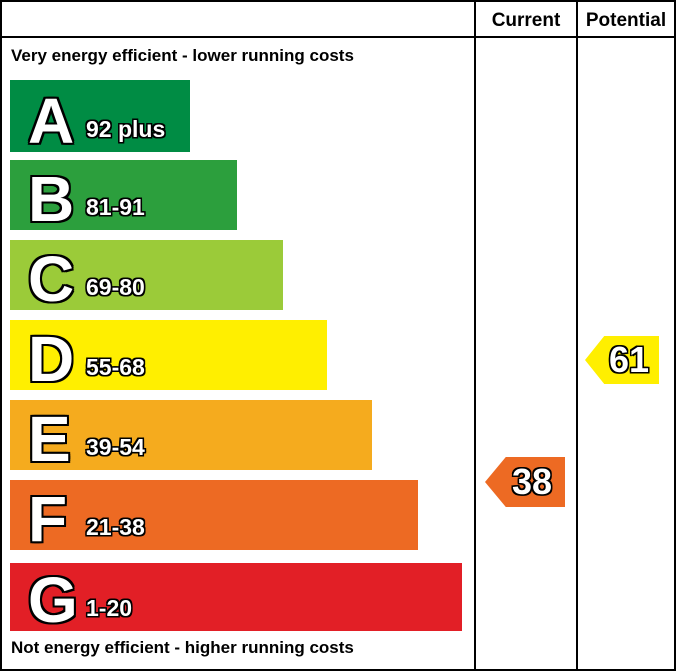  I want to click on band-e-range: 39-54, so click(115, 447).